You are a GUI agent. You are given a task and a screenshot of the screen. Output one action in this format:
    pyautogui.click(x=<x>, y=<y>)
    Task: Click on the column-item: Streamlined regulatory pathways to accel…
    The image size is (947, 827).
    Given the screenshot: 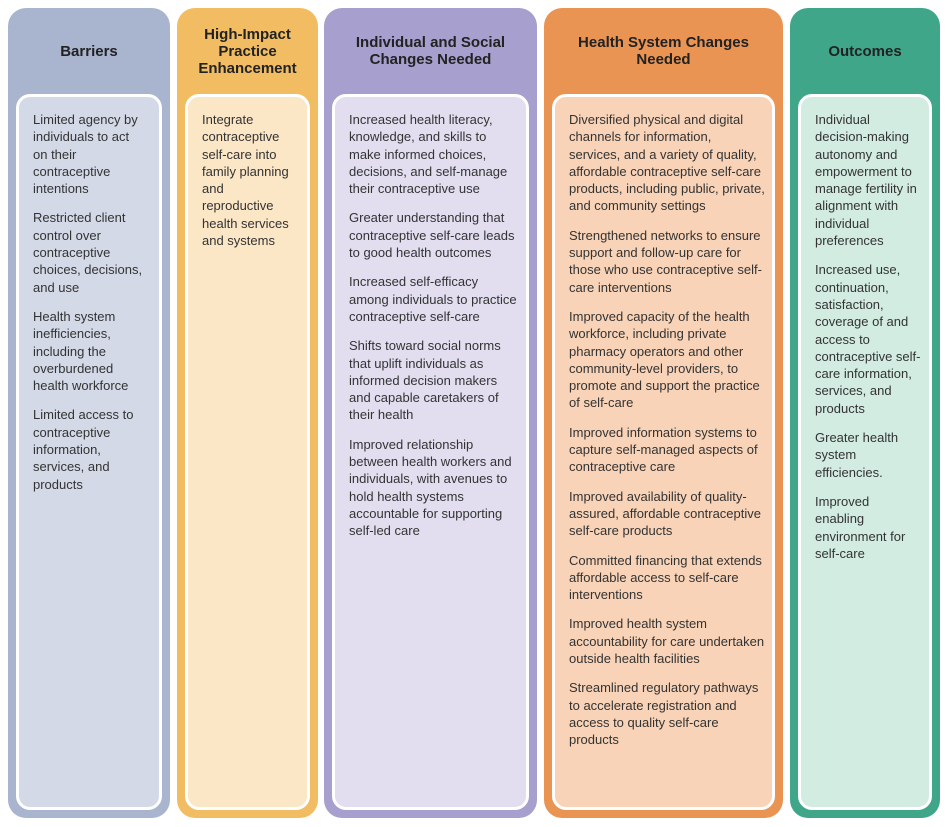 What is the action you would take?
    pyautogui.click(x=664, y=714)
    